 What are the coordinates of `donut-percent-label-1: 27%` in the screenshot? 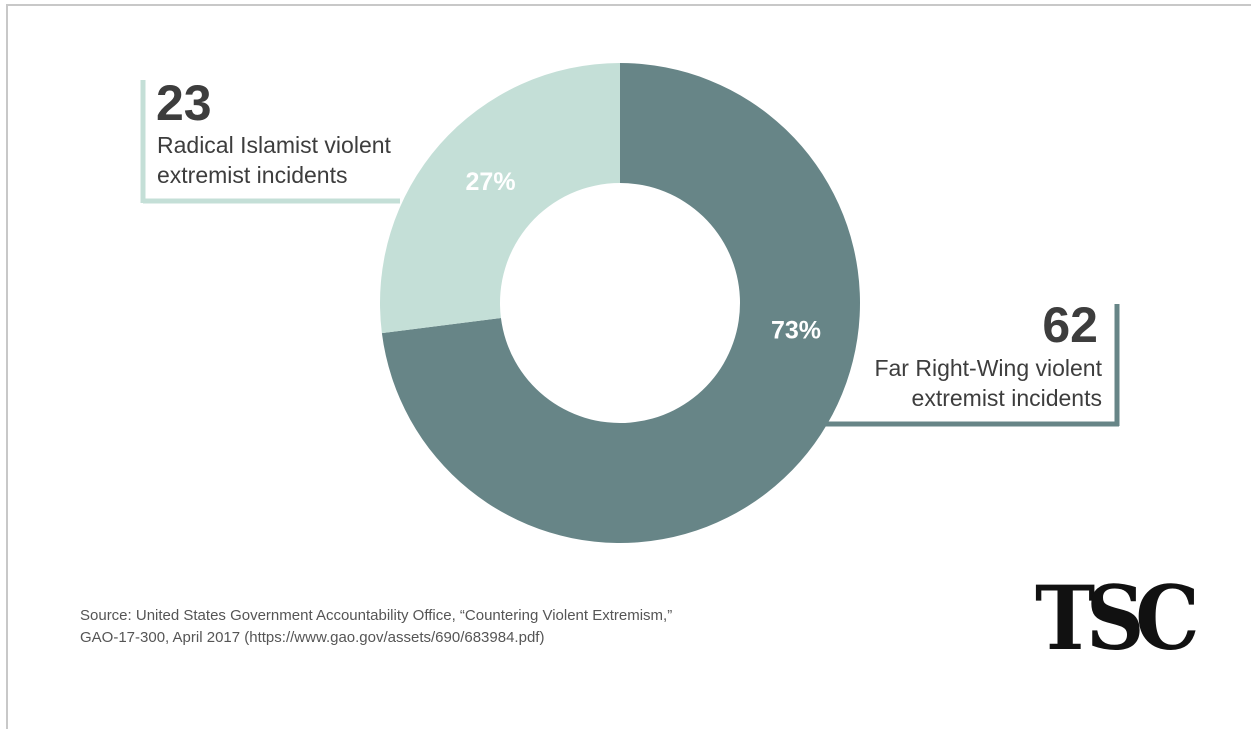 It's located at (491, 182).